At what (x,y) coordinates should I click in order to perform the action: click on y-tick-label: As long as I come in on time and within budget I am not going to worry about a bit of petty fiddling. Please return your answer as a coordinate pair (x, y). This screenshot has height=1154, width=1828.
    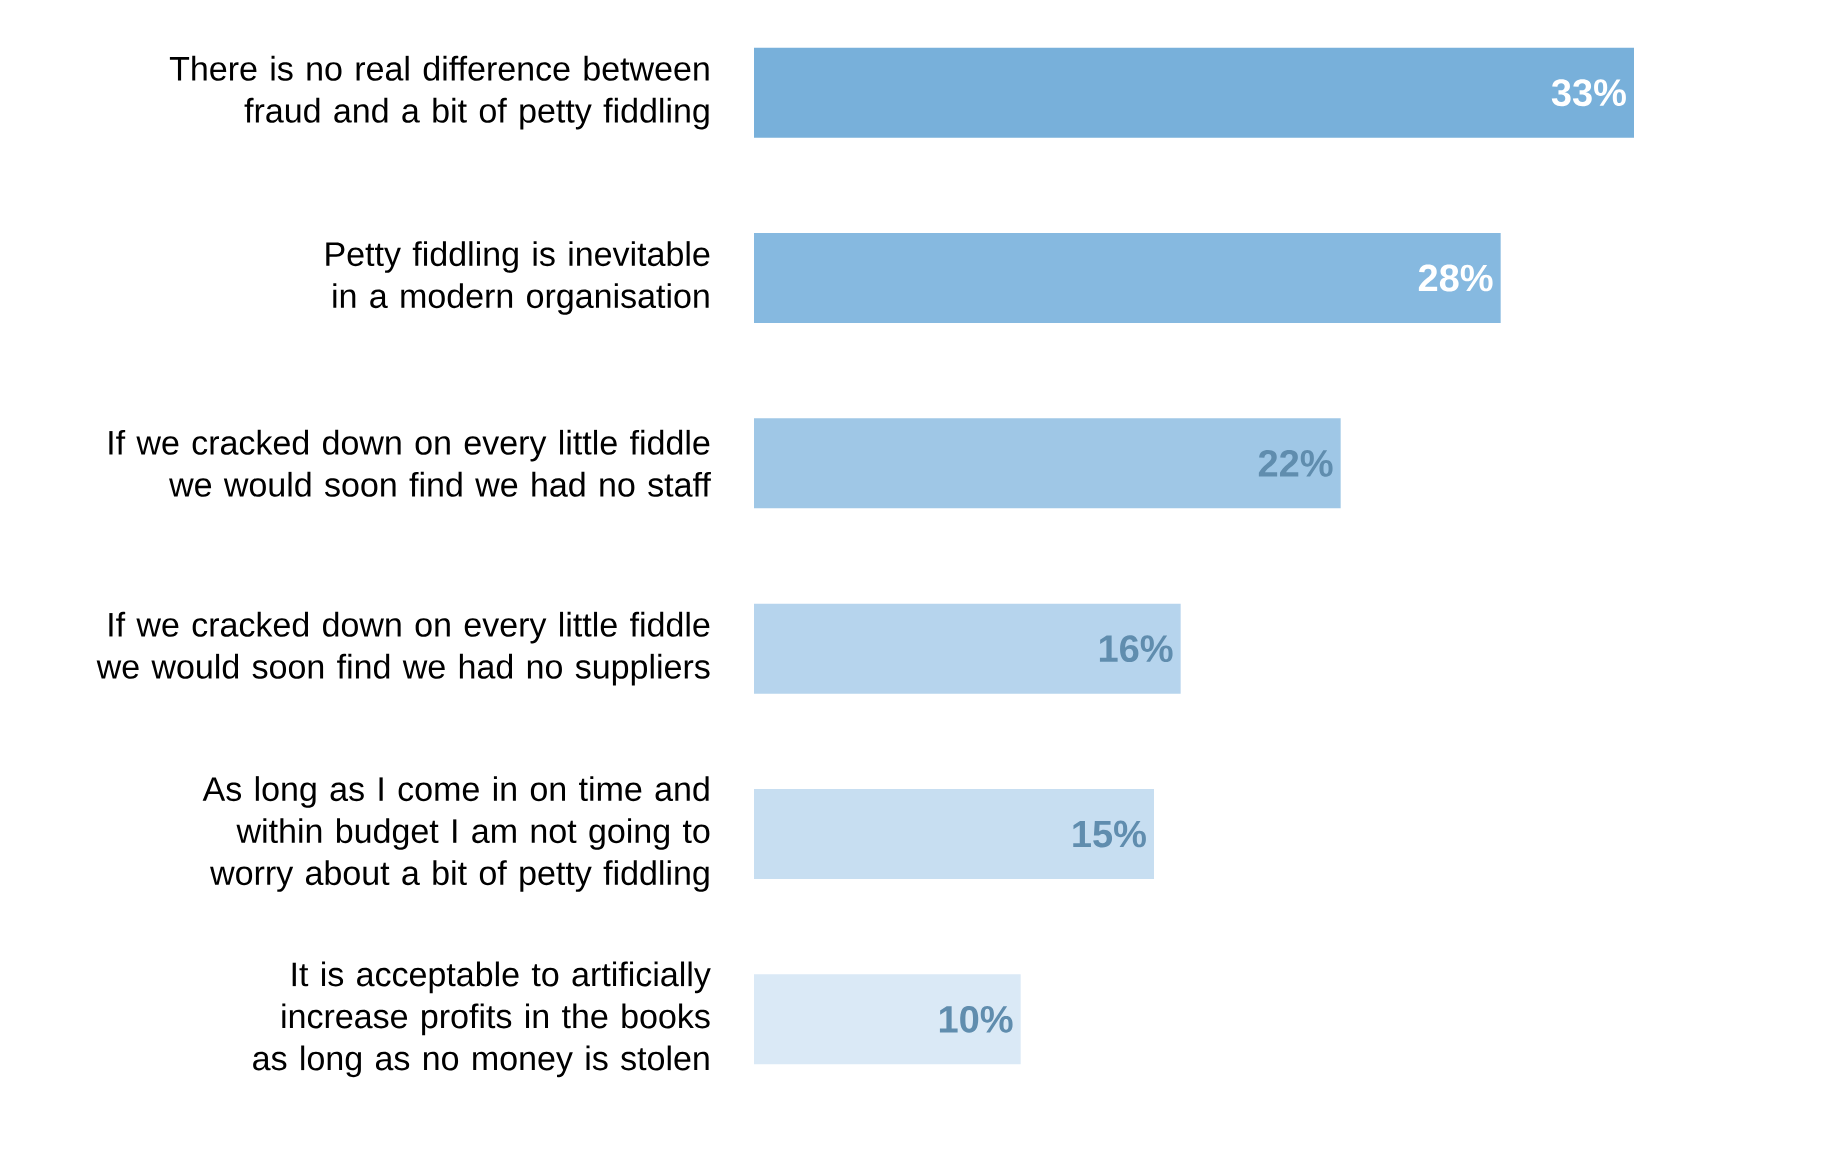
    Looking at the image, I should click on (456, 834).